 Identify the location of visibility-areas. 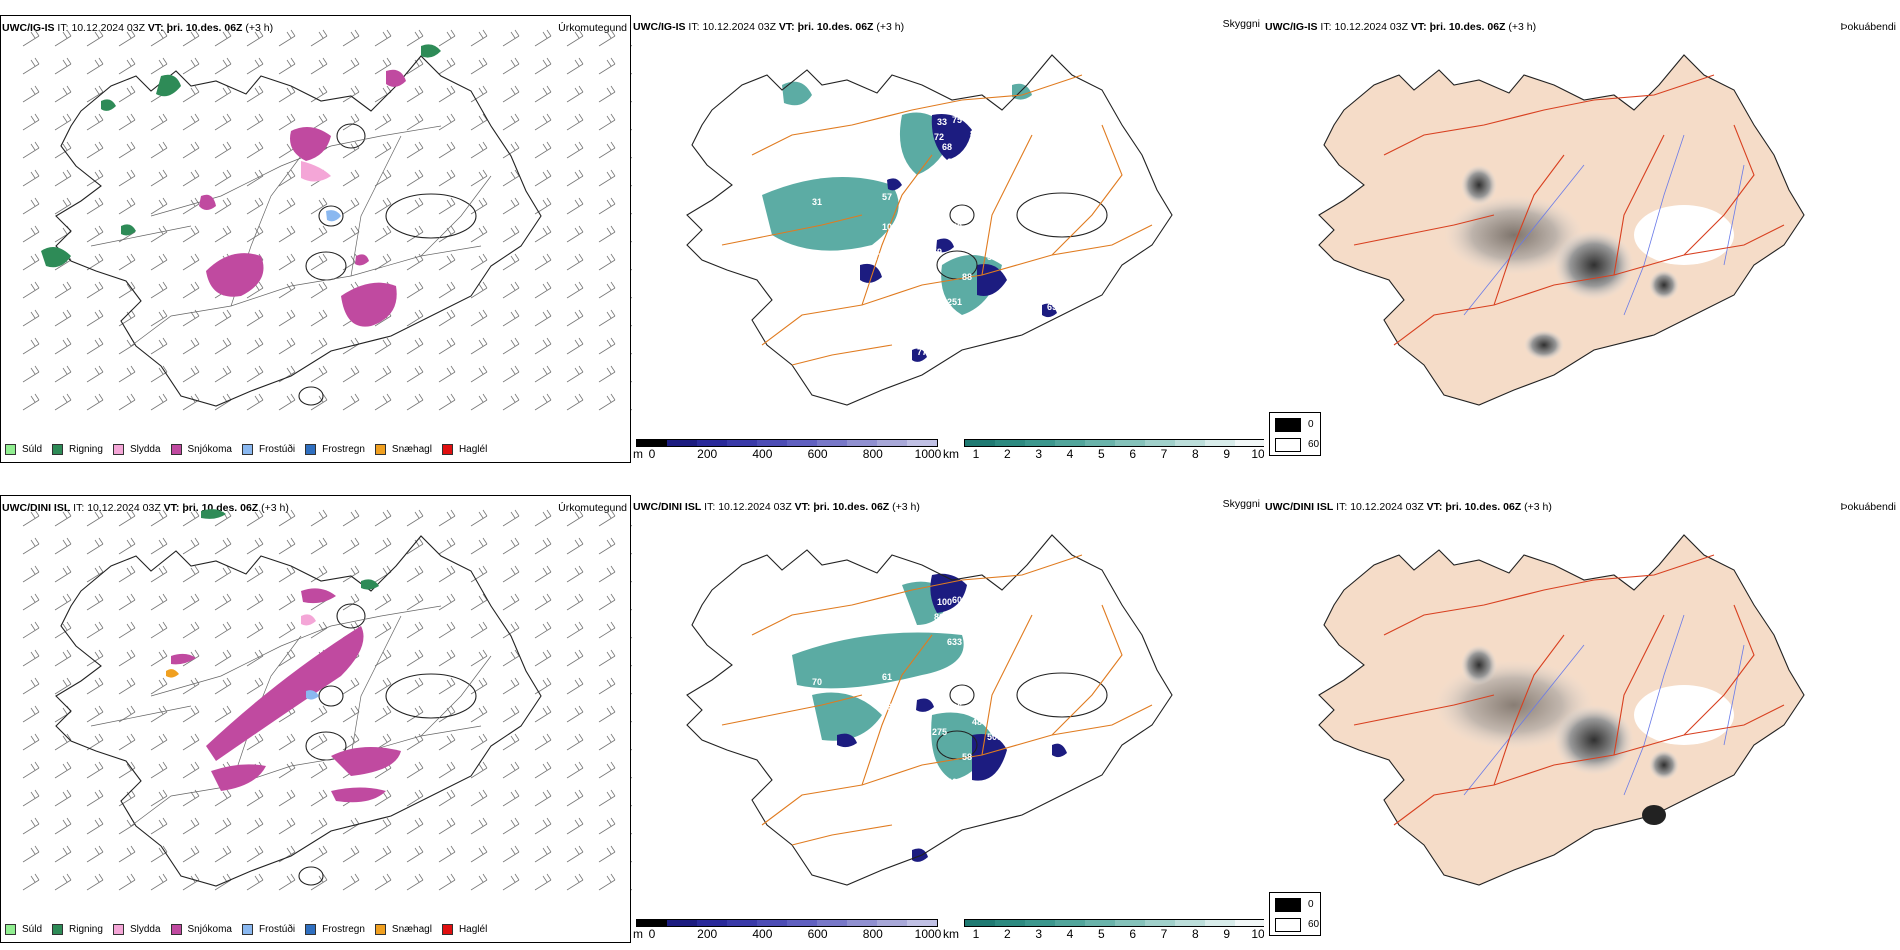
(892, 680).